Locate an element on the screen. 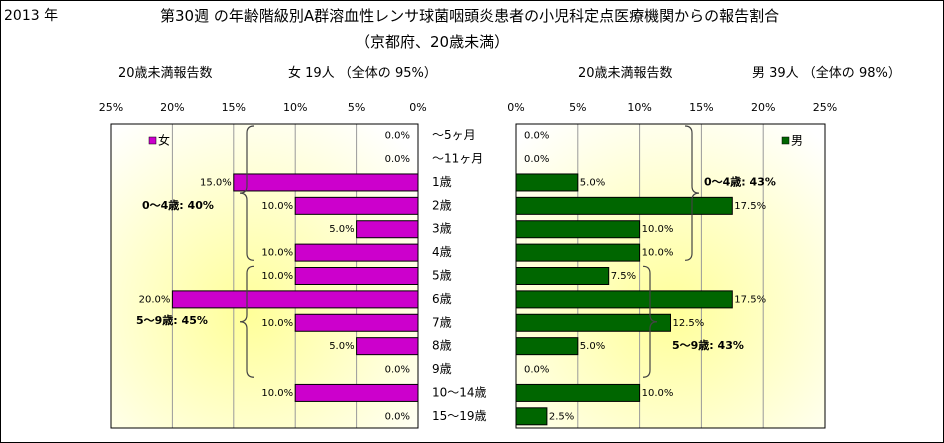 The height and width of the screenshot is (443, 944). age-category-label: 1歳 is located at coordinates (442, 182).